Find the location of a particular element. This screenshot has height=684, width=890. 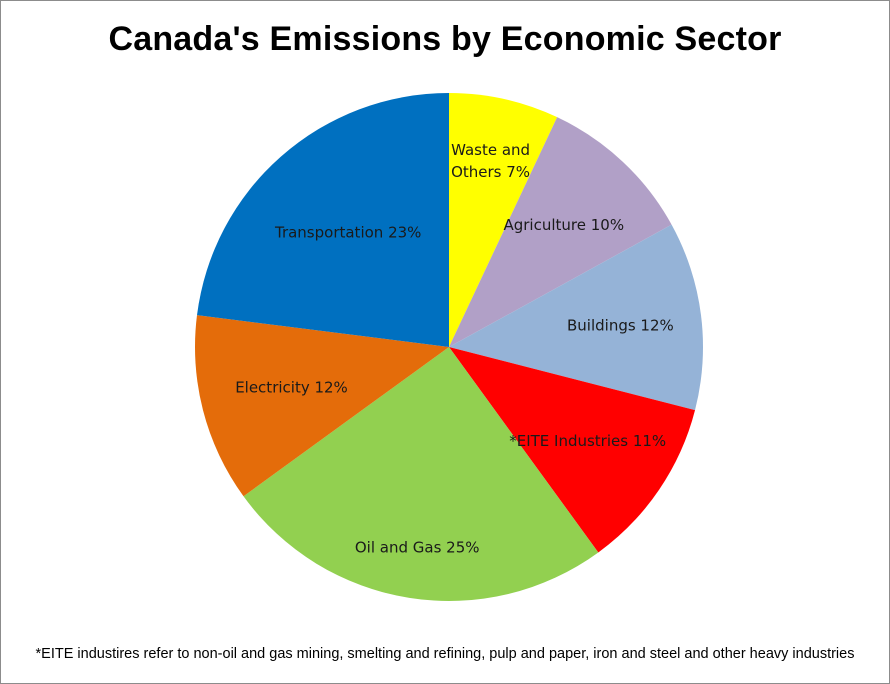

chart-title: Canada's Emissions by Economic Sector is located at coordinates (445, 39).